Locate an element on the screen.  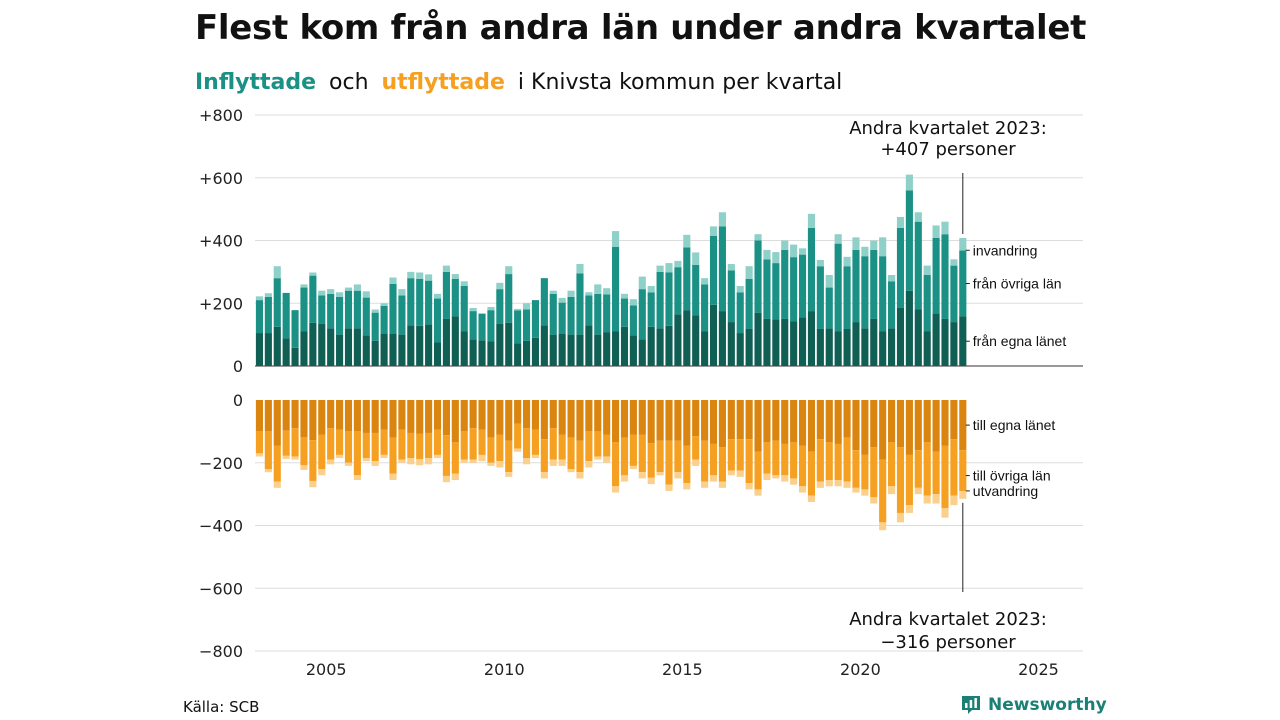
newsworthy-bar-icon is located at coordinates (971, 705).